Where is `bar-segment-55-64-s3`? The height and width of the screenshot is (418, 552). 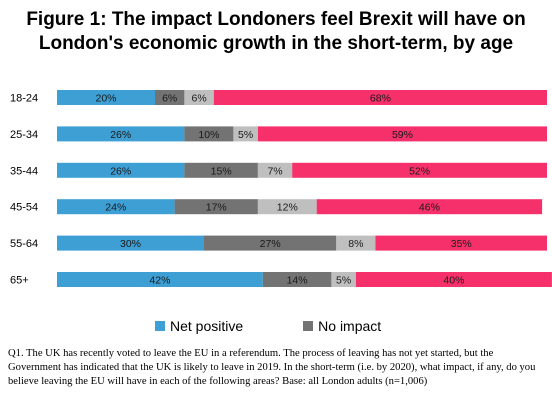
bar-segment-55-64-s3 is located at coordinates (461, 243).